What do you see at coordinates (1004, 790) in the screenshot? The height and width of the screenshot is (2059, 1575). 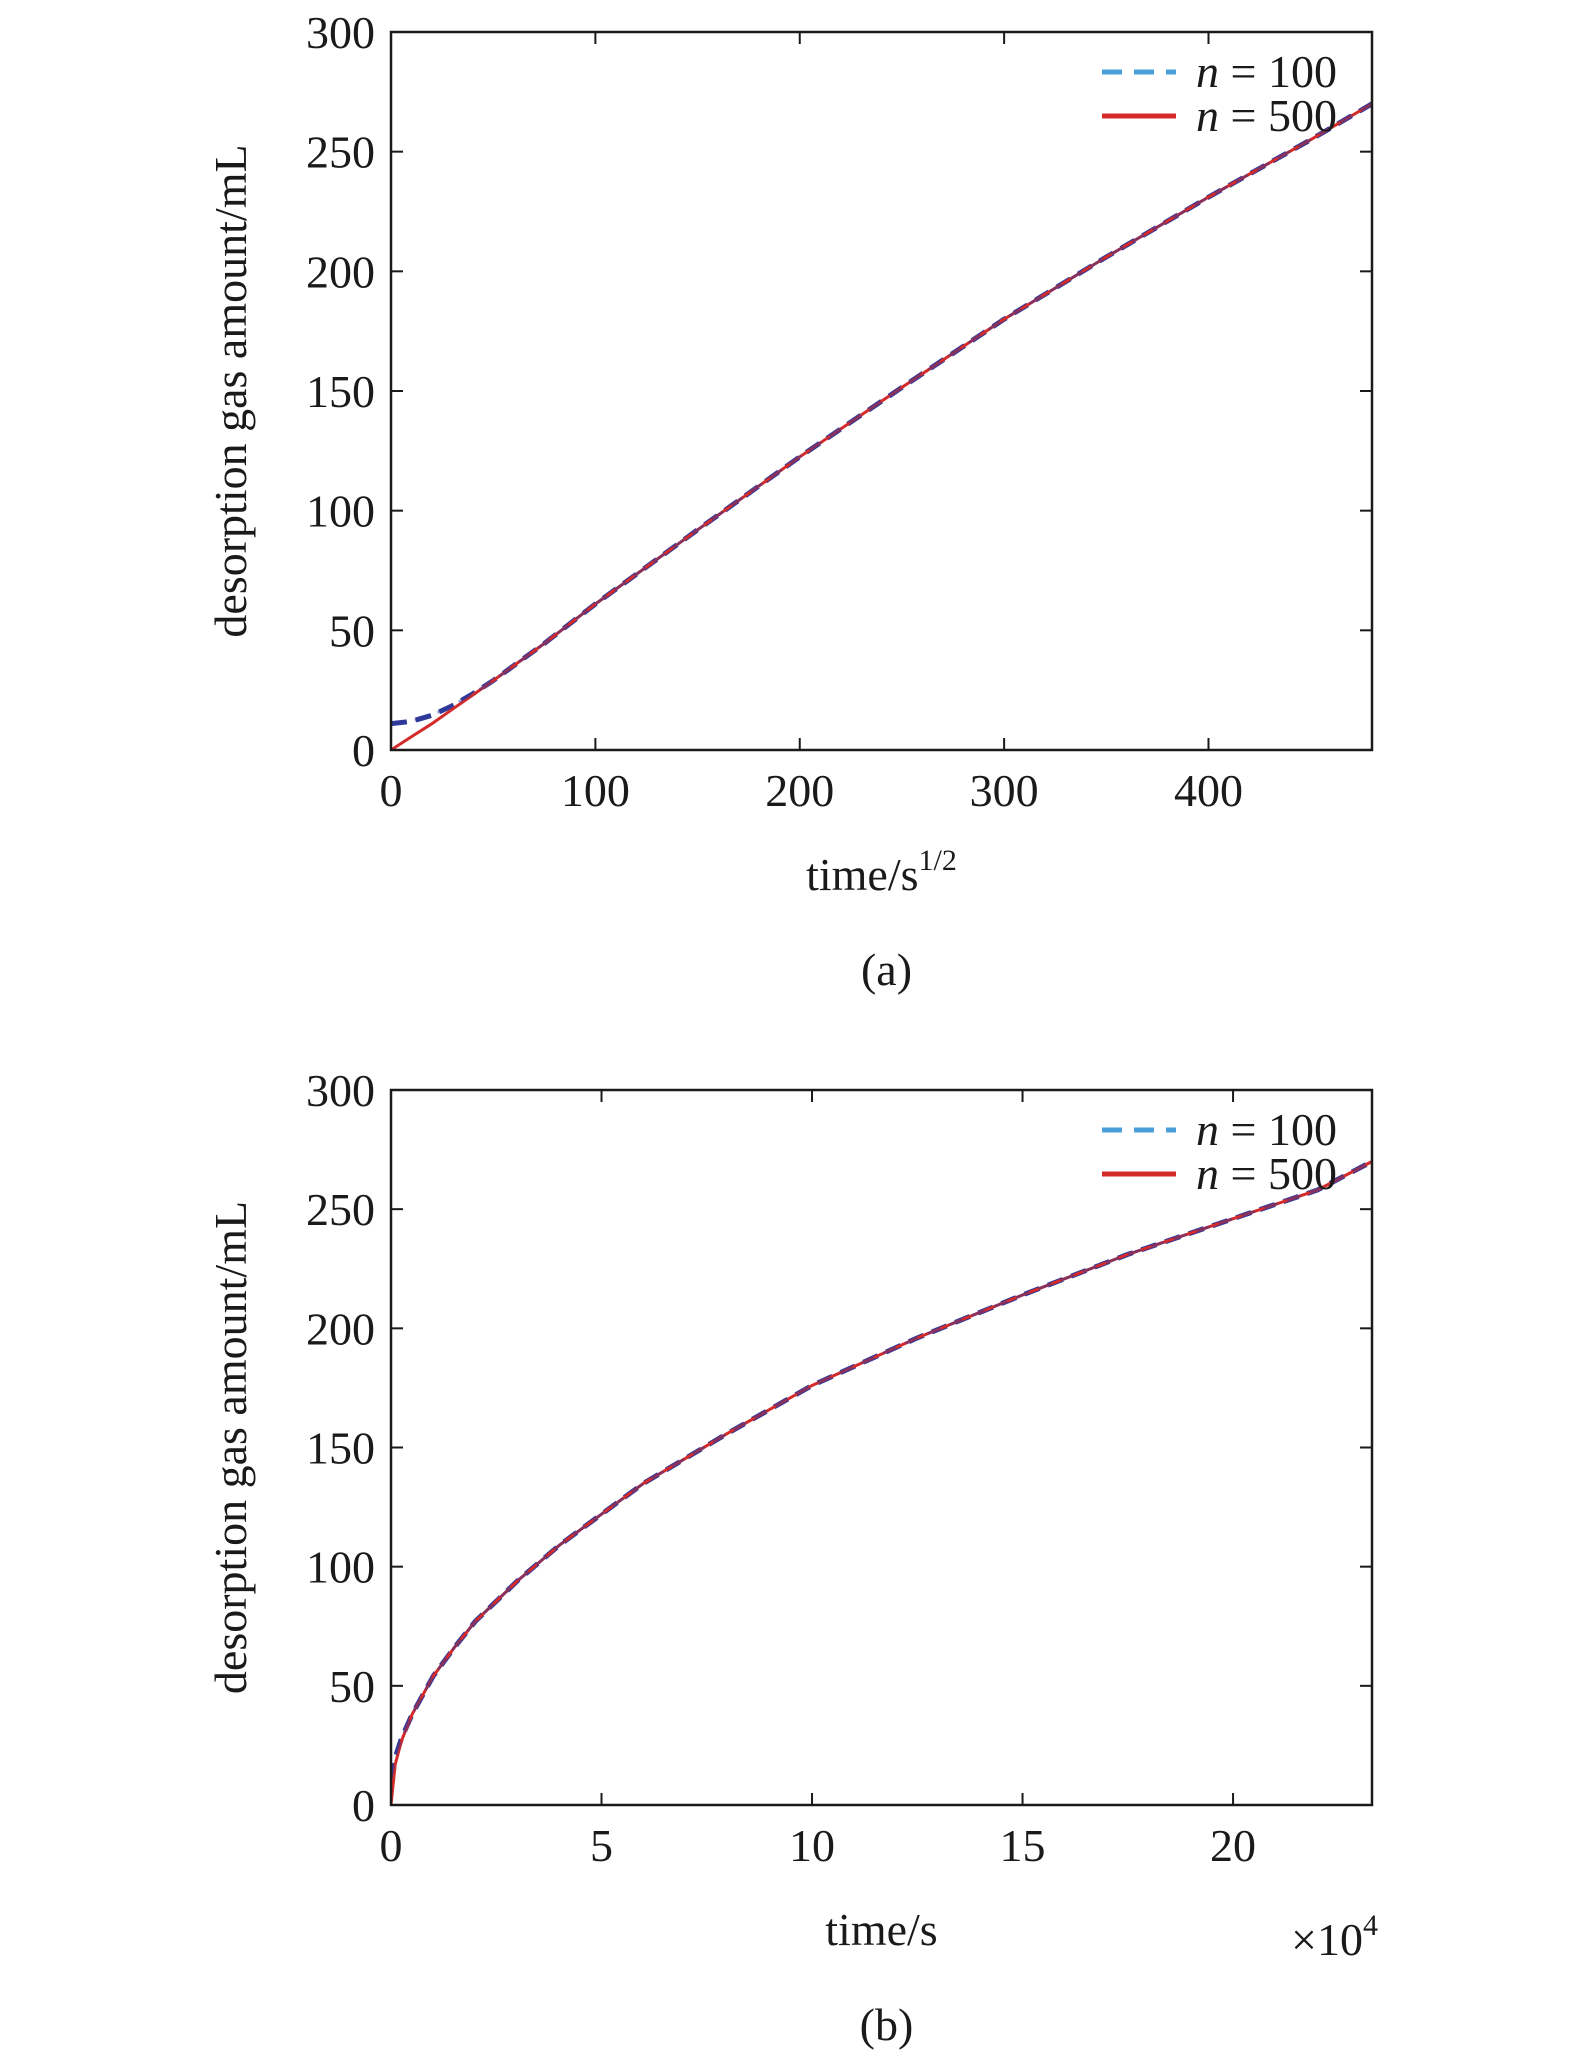 I see `x-tick-label: 300` at bounding box center [1004, 790].